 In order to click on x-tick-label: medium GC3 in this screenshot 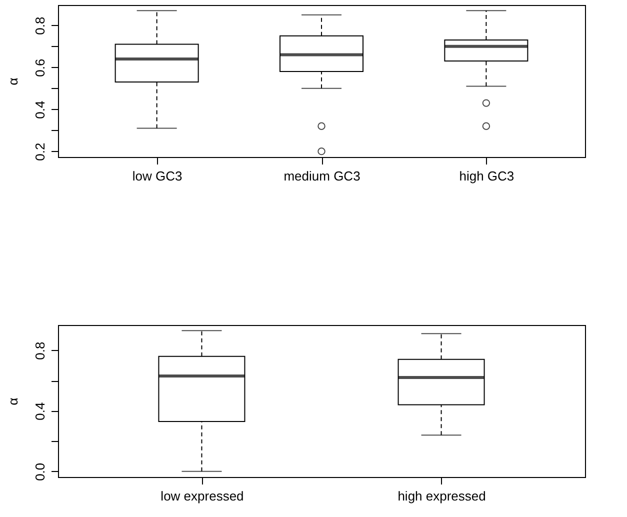, I will do `click(322, 176)`.